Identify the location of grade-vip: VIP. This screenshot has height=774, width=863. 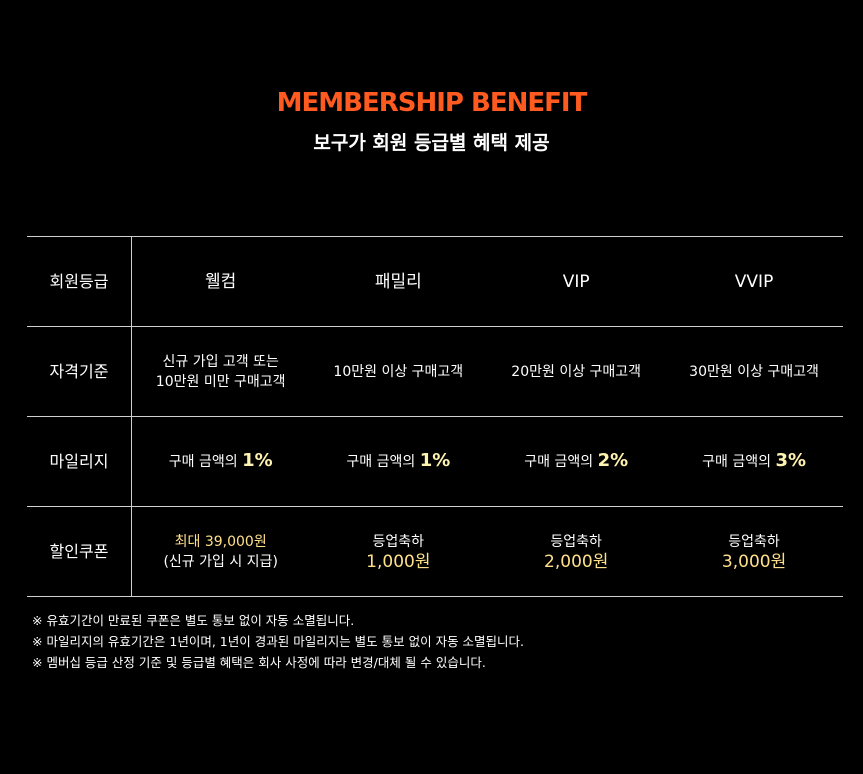
(576, 281).